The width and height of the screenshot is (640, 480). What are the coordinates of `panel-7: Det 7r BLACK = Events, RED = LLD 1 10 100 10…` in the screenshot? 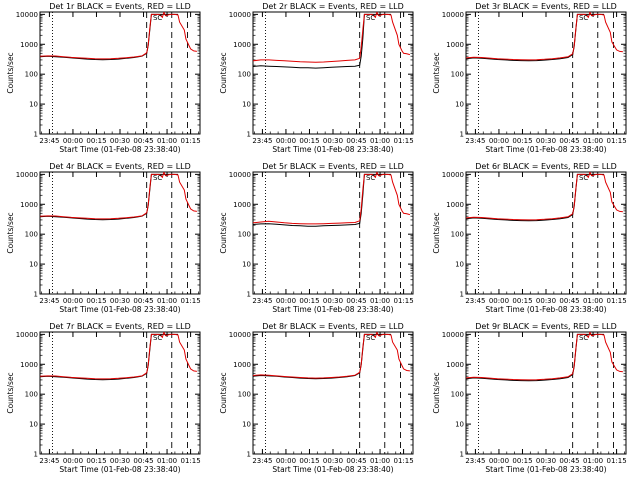 It's located at (103, 398).